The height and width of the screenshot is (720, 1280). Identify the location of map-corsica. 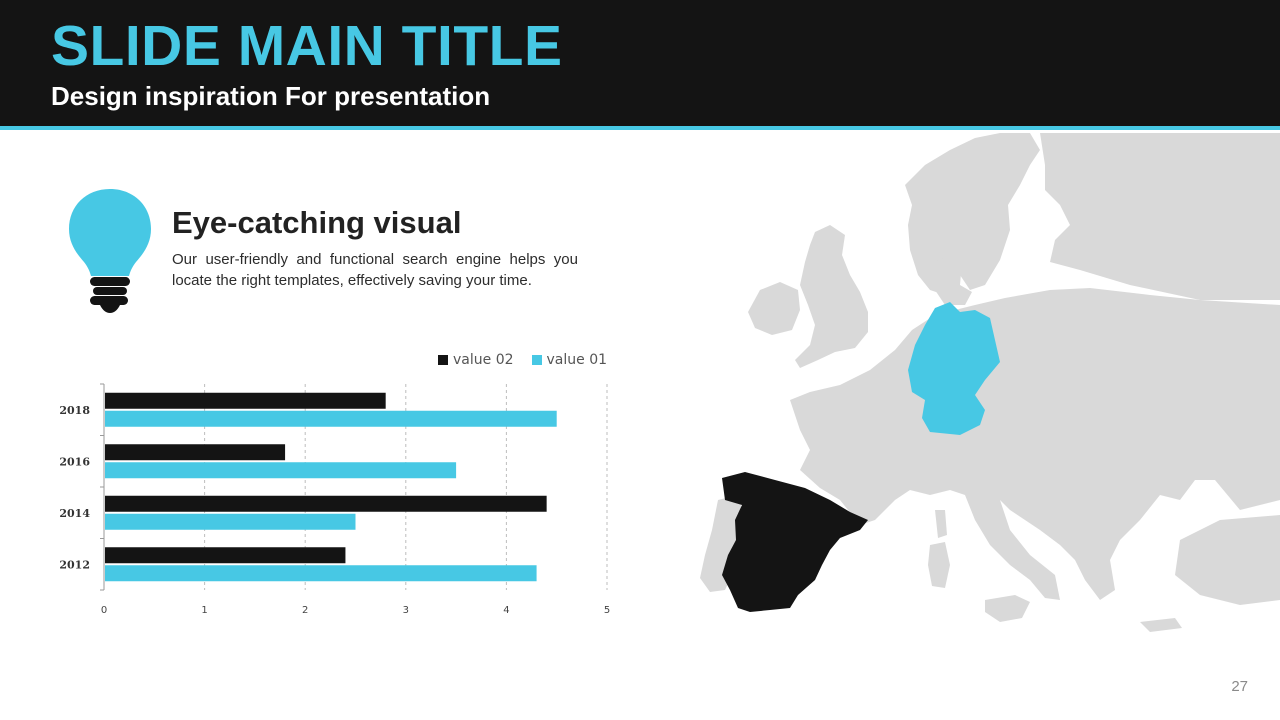
(941, 524).